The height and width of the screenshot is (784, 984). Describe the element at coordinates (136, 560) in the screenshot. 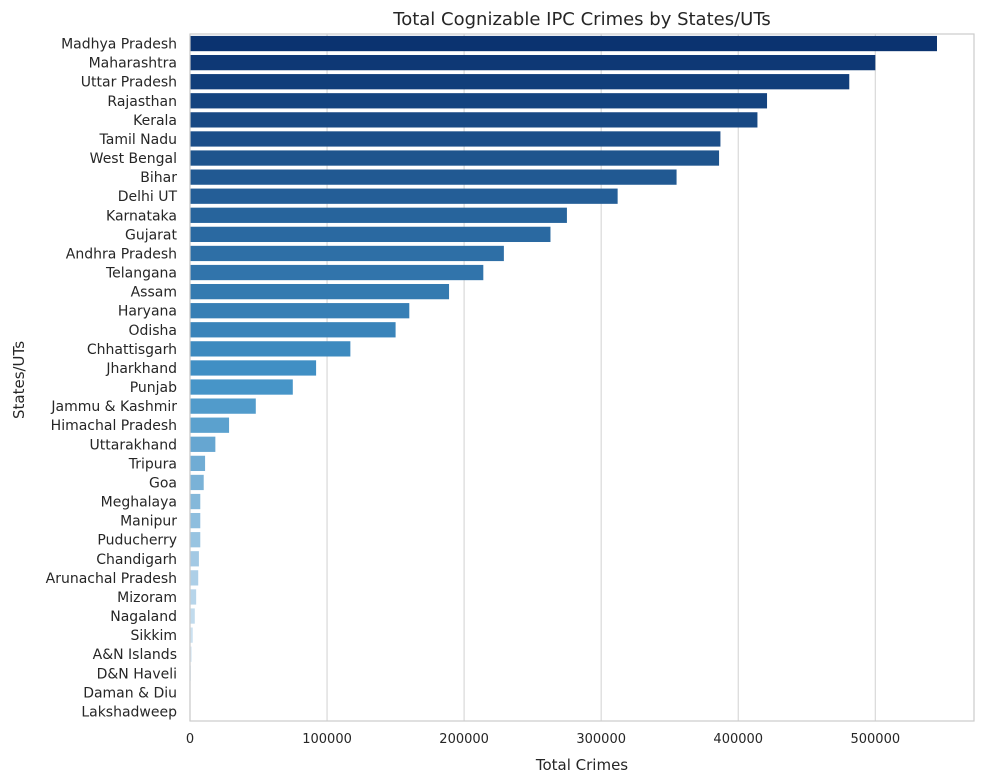

I see `category-label: Chandigarh` at that location.